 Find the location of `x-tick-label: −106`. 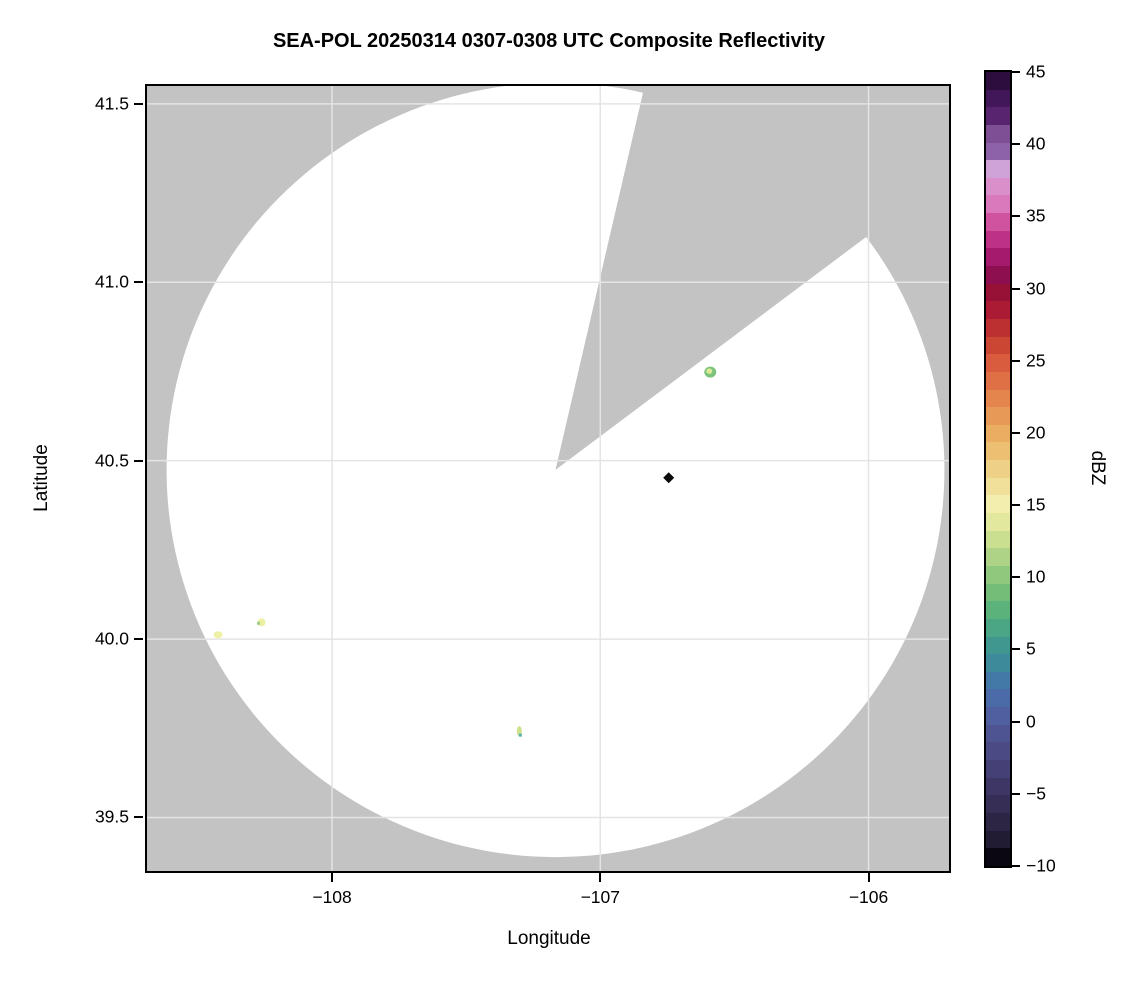

x-tick-label: −106 is located at coordinates (868, 897).